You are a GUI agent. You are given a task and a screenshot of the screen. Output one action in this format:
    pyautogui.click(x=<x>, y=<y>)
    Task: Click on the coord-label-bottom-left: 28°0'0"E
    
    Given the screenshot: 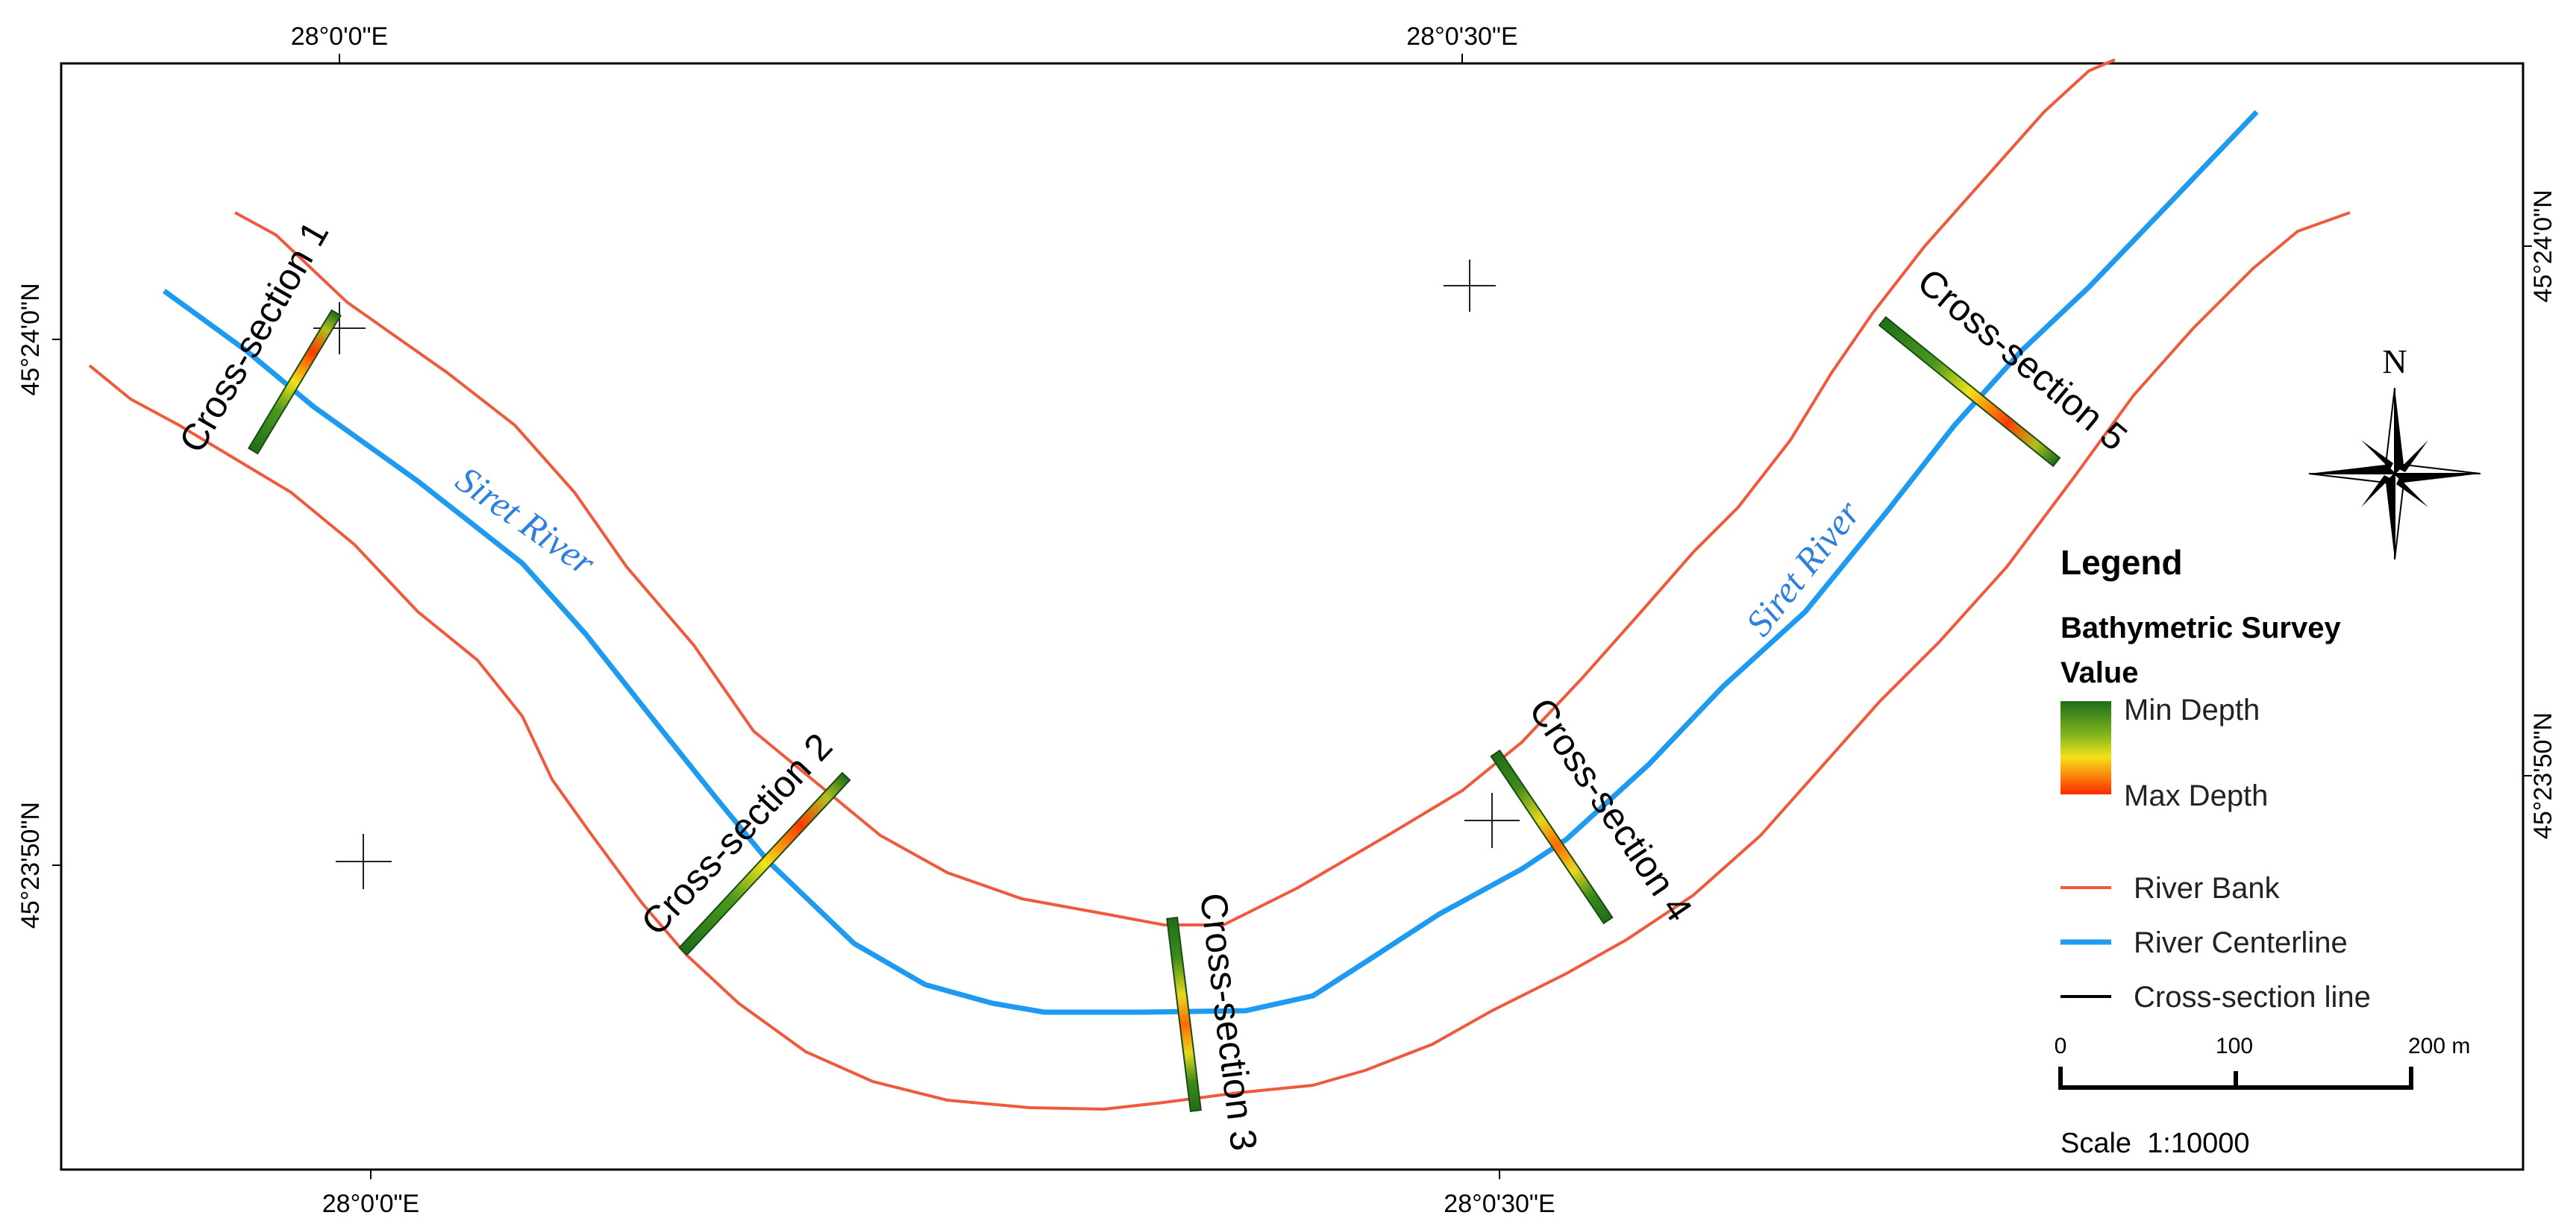 What is the action you would take?
    pyautogui.click(x=370, y=1204)
    